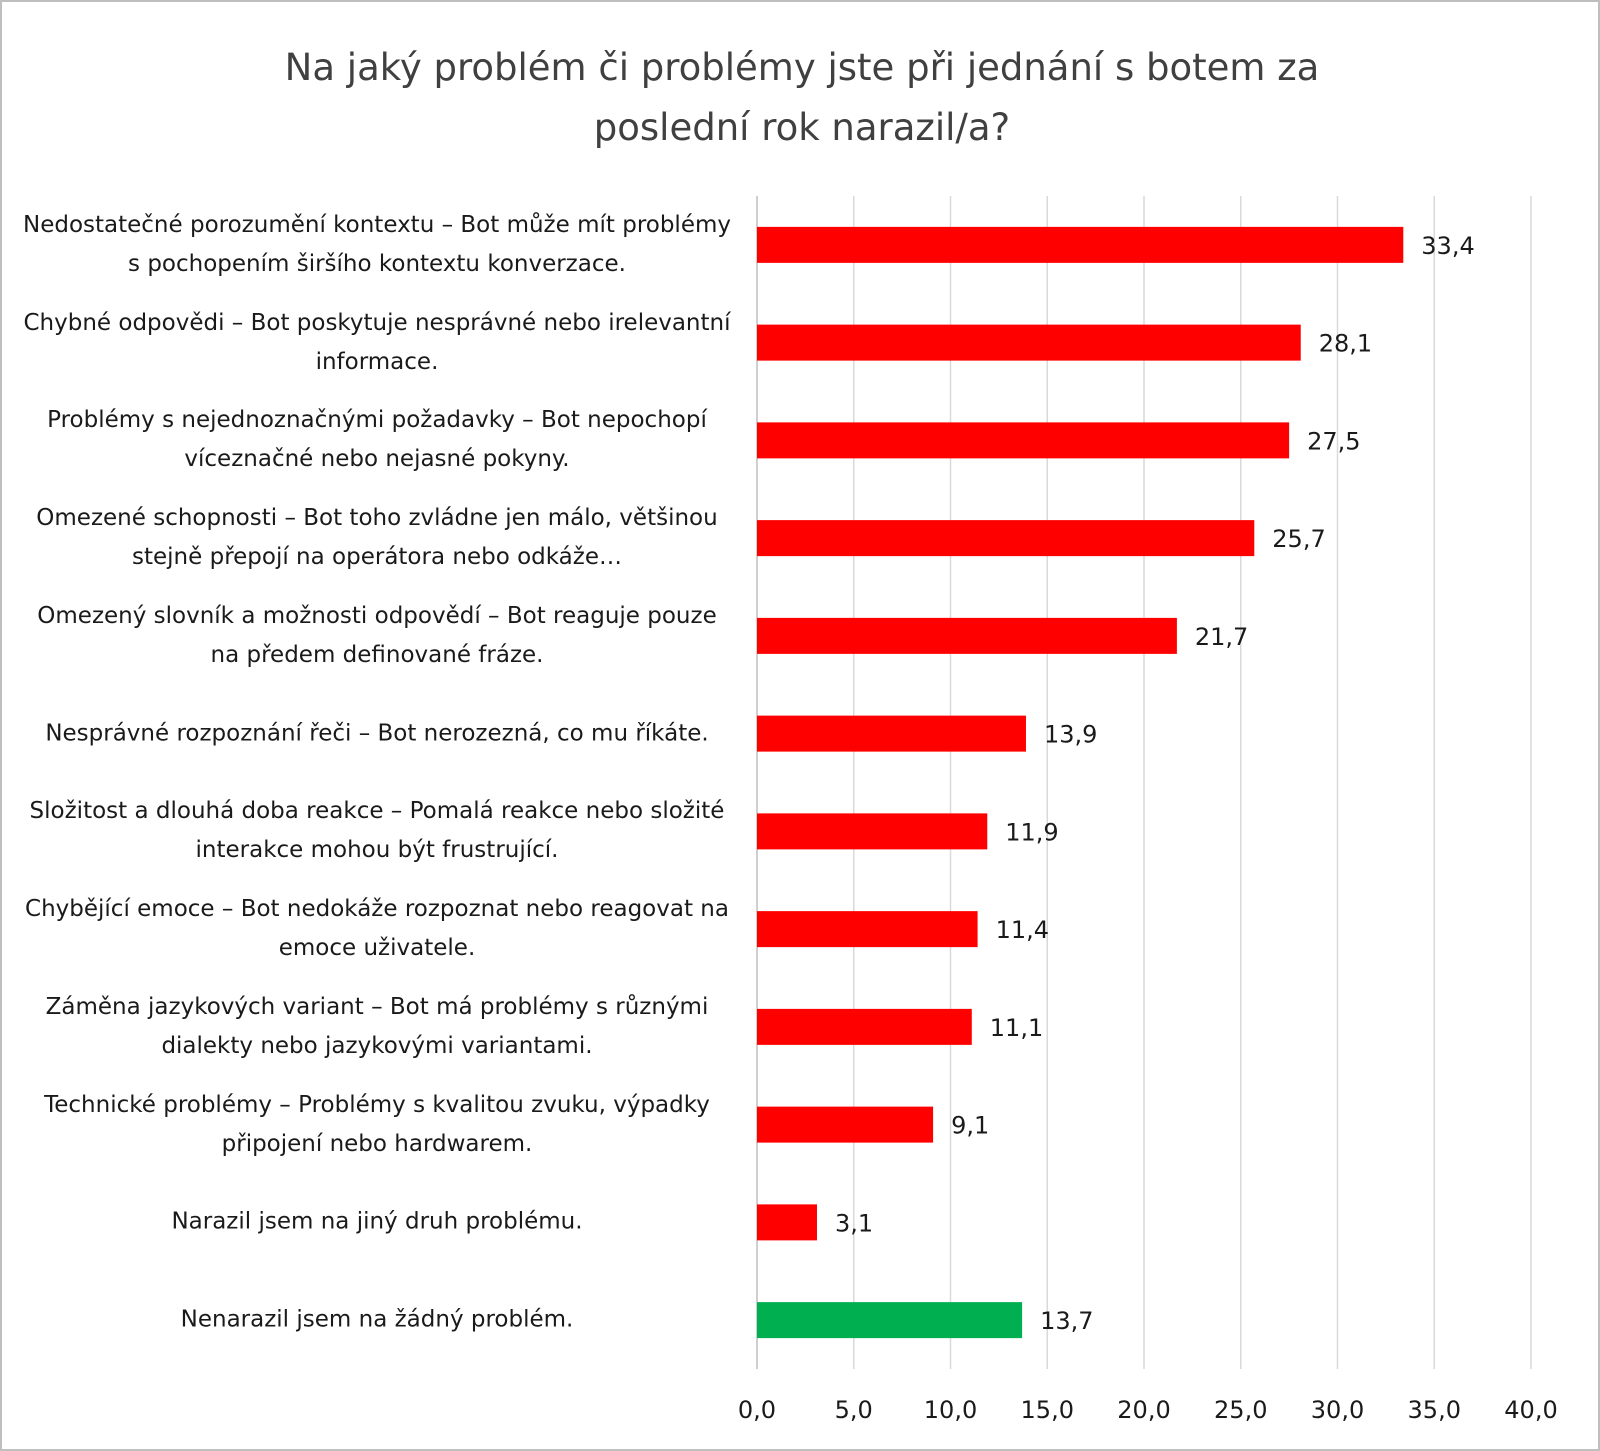 Image resolution: width=1600 pixels, height=1451 pixels. I want to click on value-label: 27,5, so click(1333, 441).